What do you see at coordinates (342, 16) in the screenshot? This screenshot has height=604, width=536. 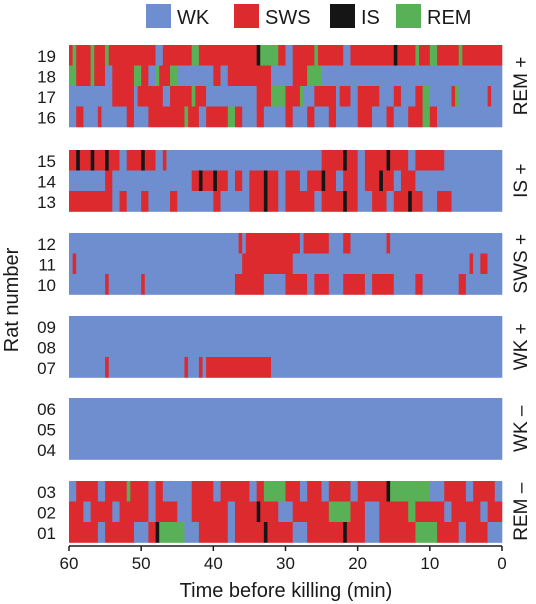 I see `legend-swatch-is` at bounding box center [342, 16].